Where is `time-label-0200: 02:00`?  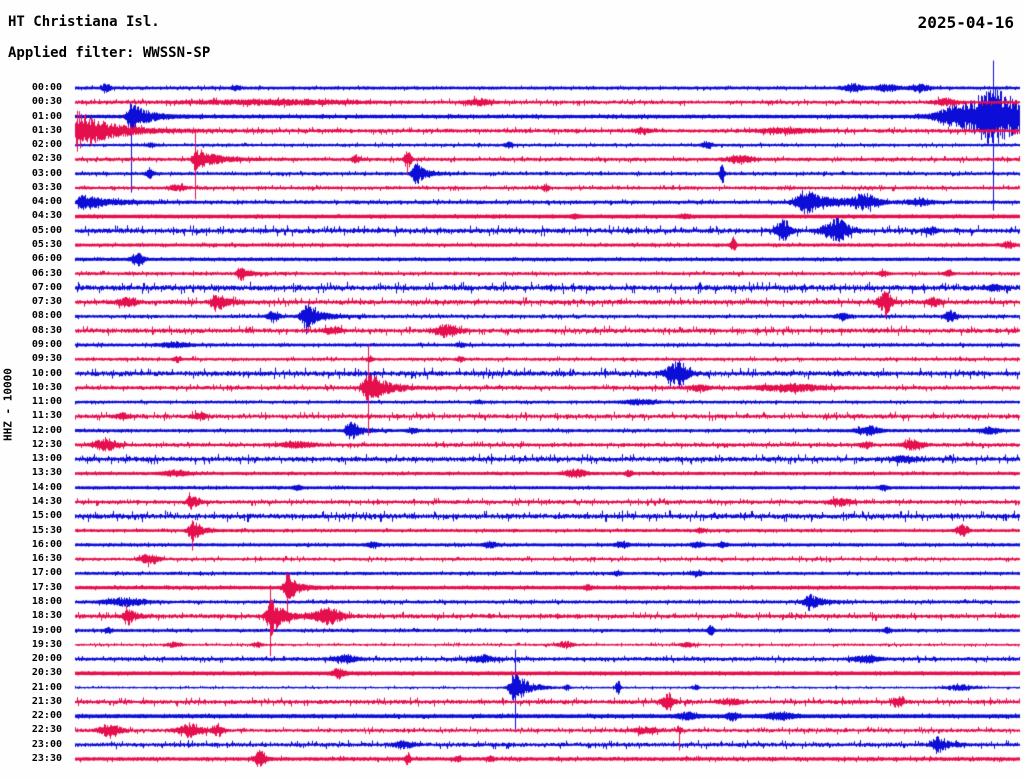 time-label-0200: 02:00 is located at coordinates (46, 145).